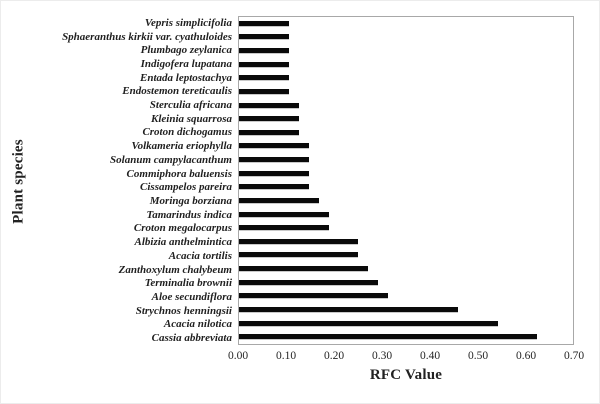 The width and height of the screenshot is (600, 404). What do you see at coordinates (286, 356) in the screenshot?
I see `x-tick-label: 0.10` at bounding box center [286, 356].